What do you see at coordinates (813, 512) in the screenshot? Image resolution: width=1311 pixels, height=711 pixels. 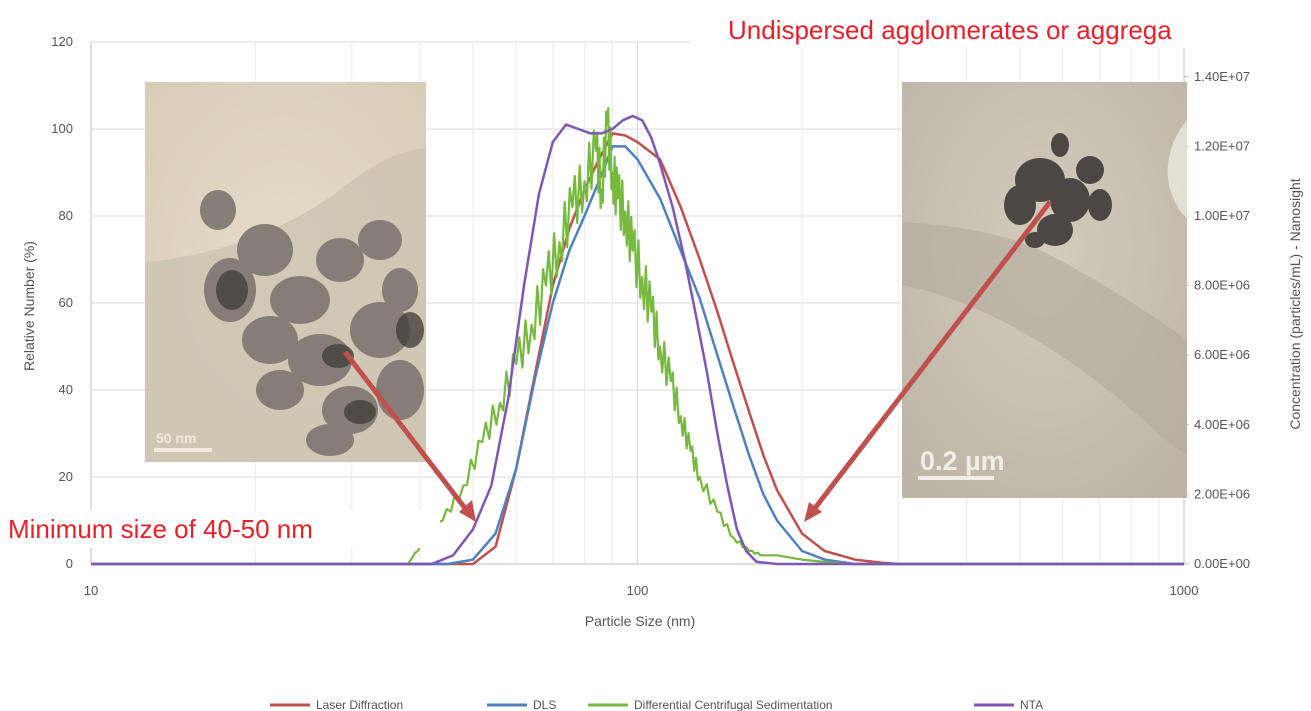 I see `arrow-head-right` at bounding box center [813, 512].